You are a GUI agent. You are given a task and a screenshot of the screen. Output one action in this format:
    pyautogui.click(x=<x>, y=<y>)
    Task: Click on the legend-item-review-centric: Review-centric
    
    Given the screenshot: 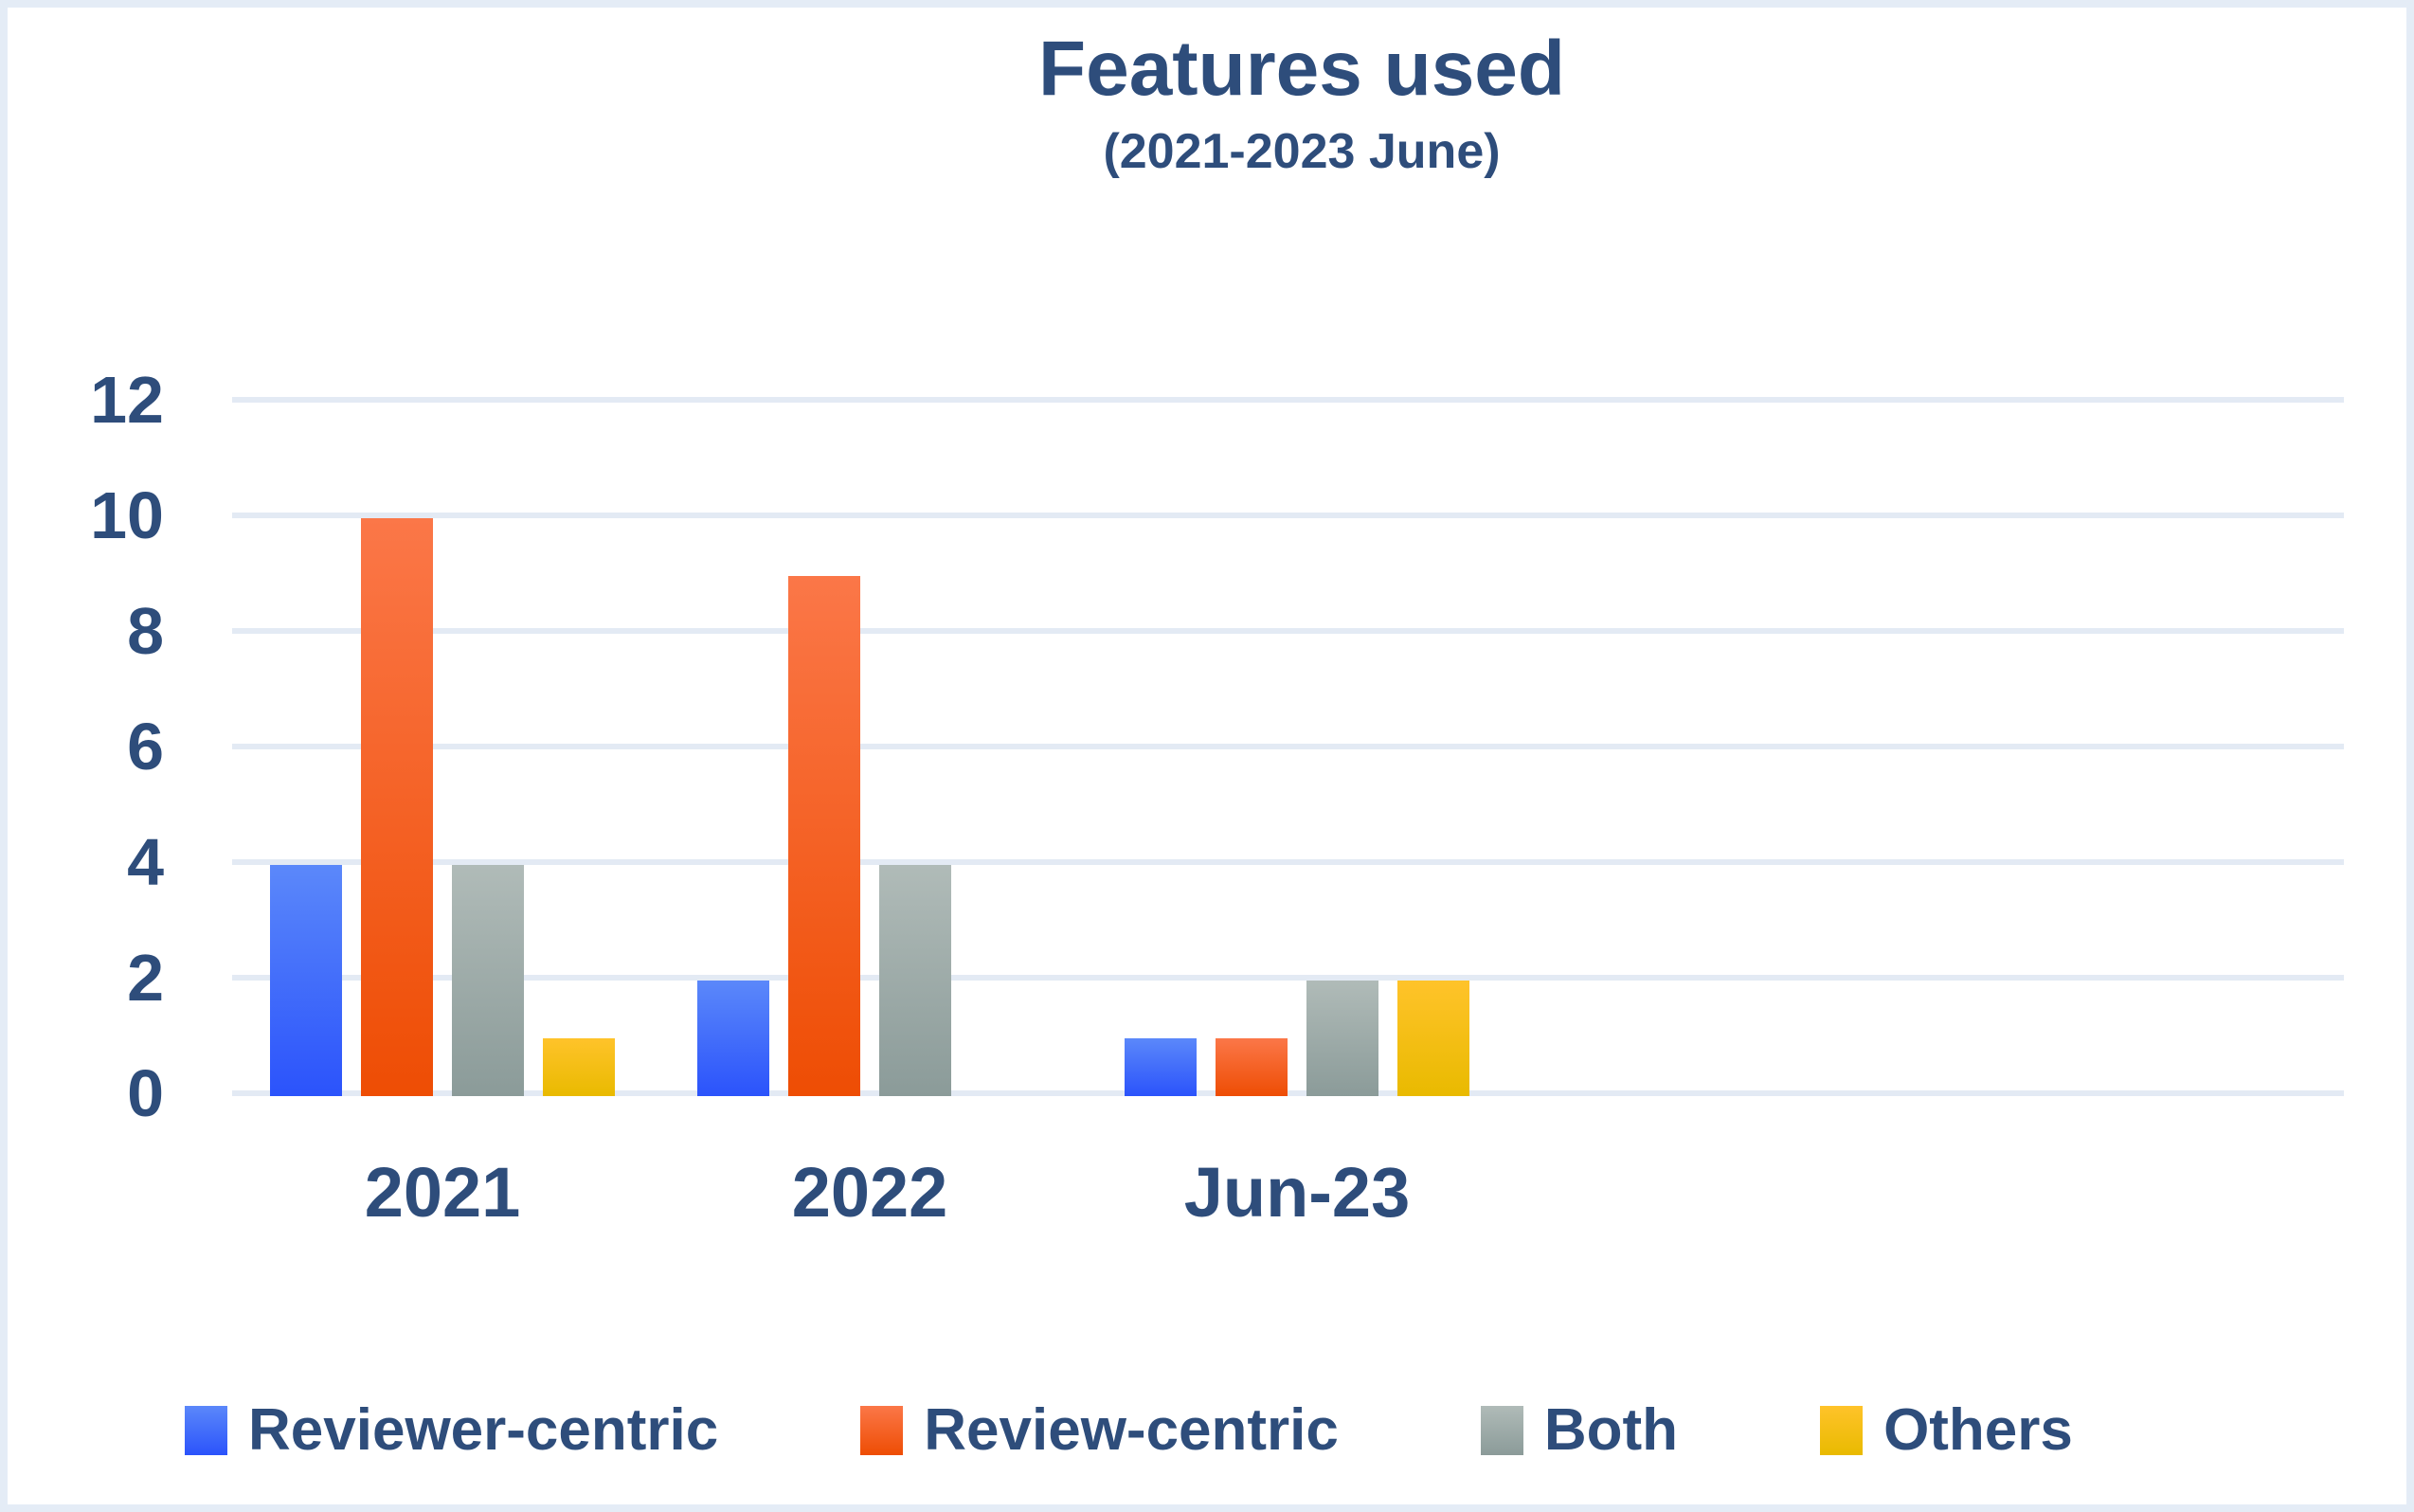 What is the action you would take?
    pyautogui.click(x=1100, y=1430)
    